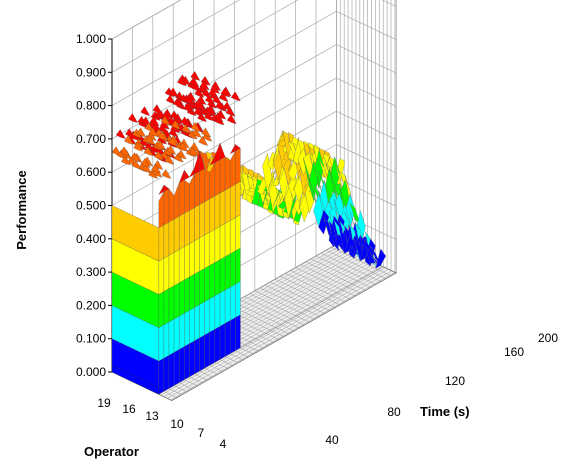 This screenshot has width=567, height=468. I want to click on x-axis-label: Time (s), so click(445, 411).